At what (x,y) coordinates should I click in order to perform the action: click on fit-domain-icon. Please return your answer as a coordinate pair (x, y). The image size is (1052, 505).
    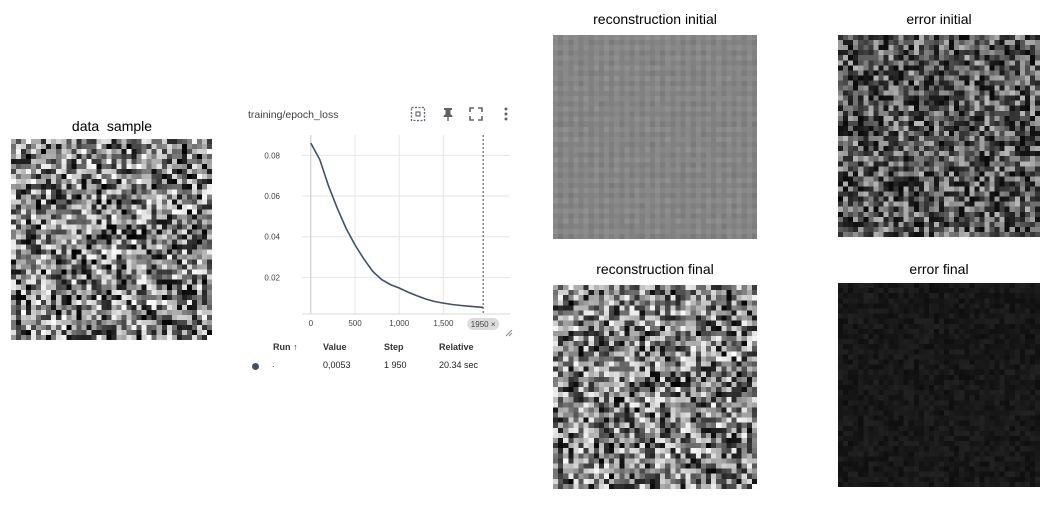
    Looking at the image, I should click on (418, 114).